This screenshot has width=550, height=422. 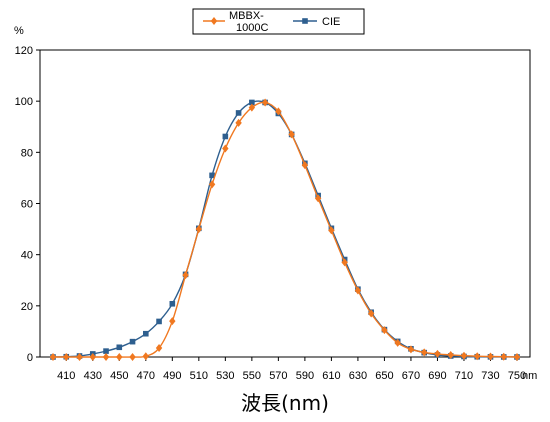 What do you see at coordinates (285, 403) in the screenshot?
I see `x-axis-title: 波長(nm)` at bounding box center [285, 403].